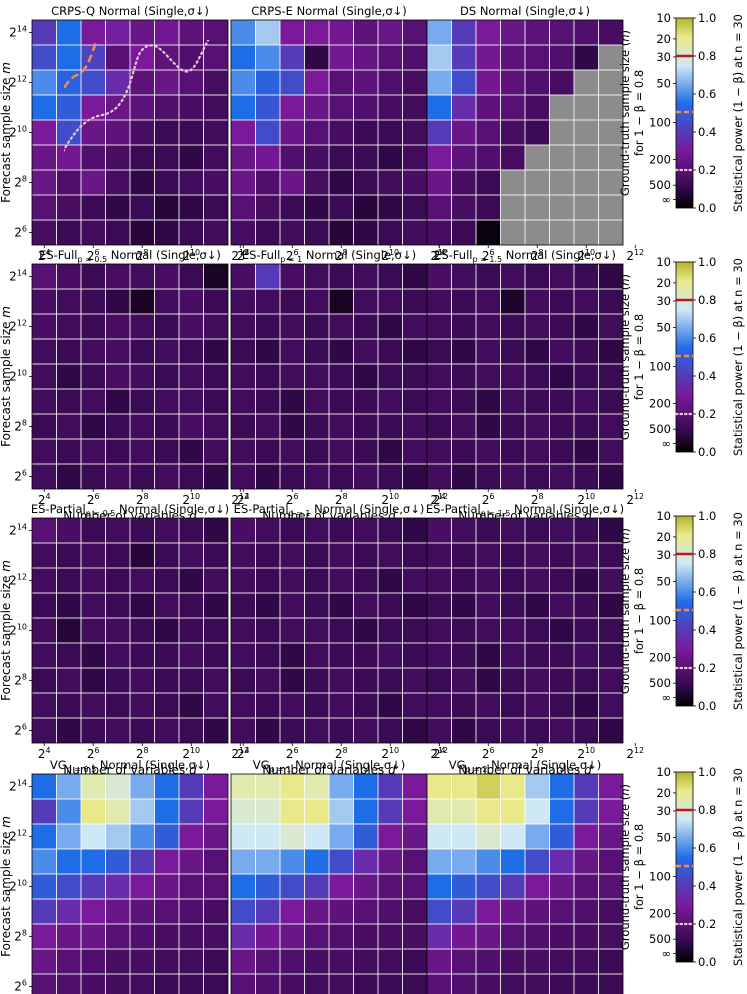 This screenshot has width=747, height=994. What do you see at coordinates (20, 182) in the screenshot?
I see `y-tick-label: 28` at bounding box center [20, 182].